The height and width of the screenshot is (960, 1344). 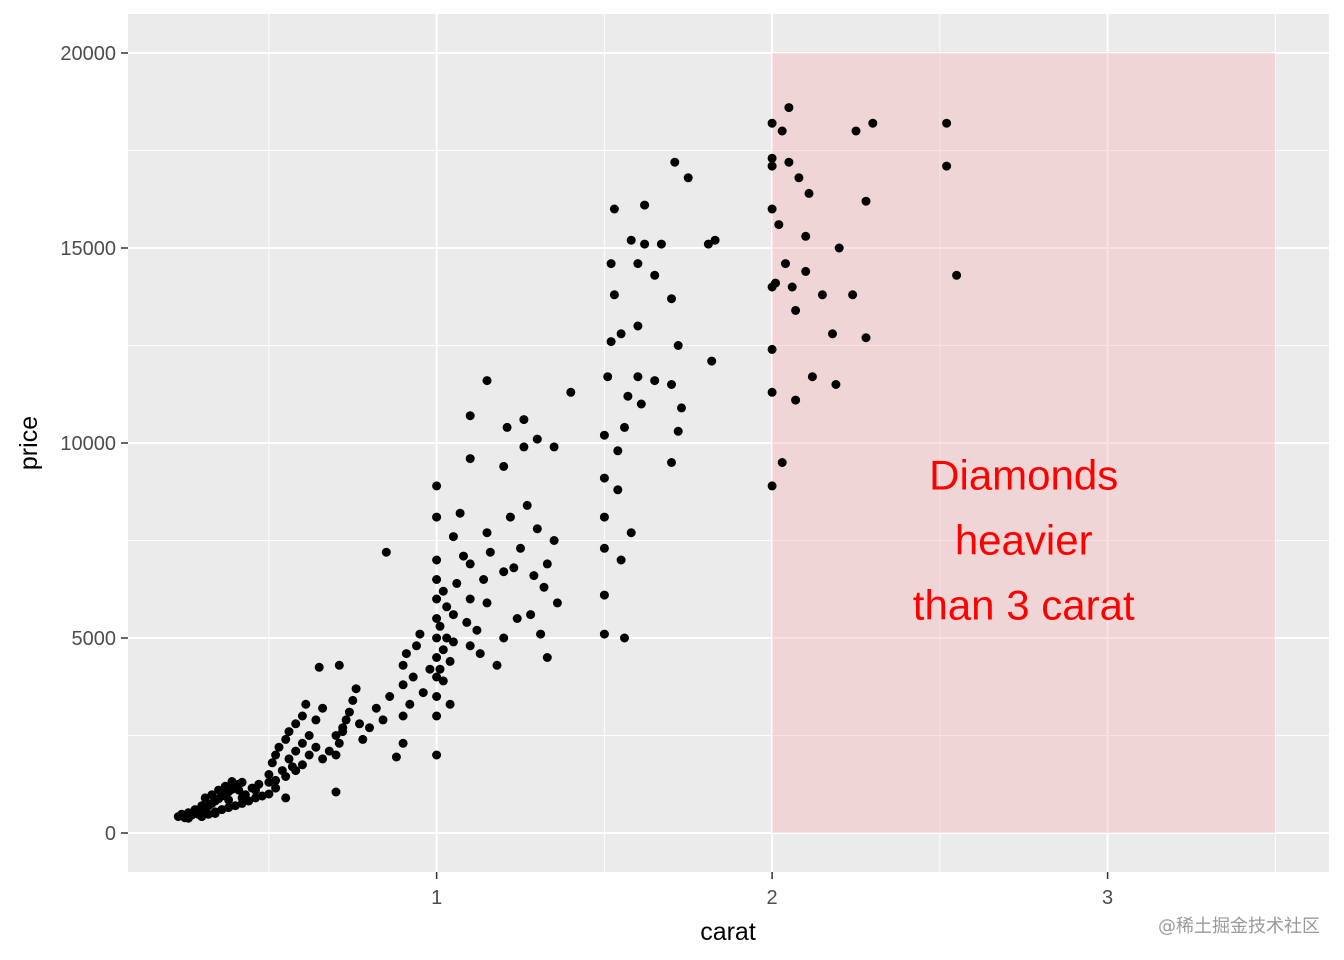 What do you see at coordinates (94, 639) in the screenshot?
I see `y-tick-label: 5000` at bounding box center [94, 639].